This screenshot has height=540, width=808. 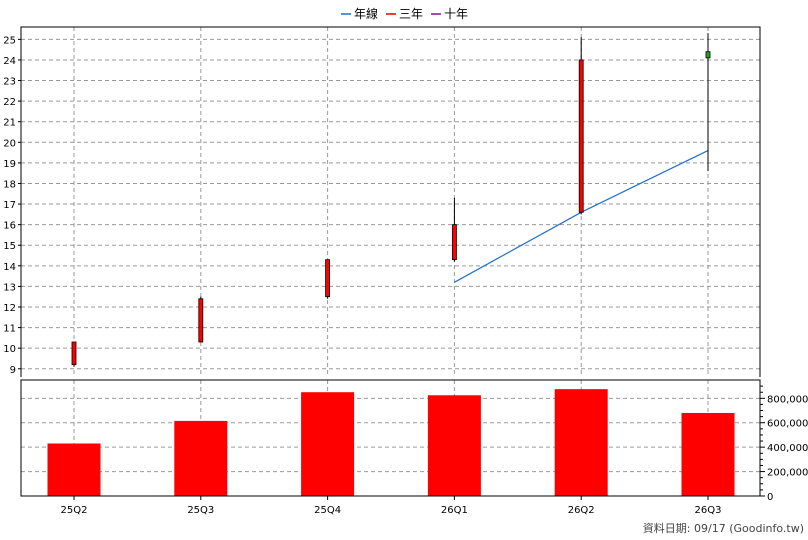 I want to click on price-tick-label: 24, so click(x=9, y=61).